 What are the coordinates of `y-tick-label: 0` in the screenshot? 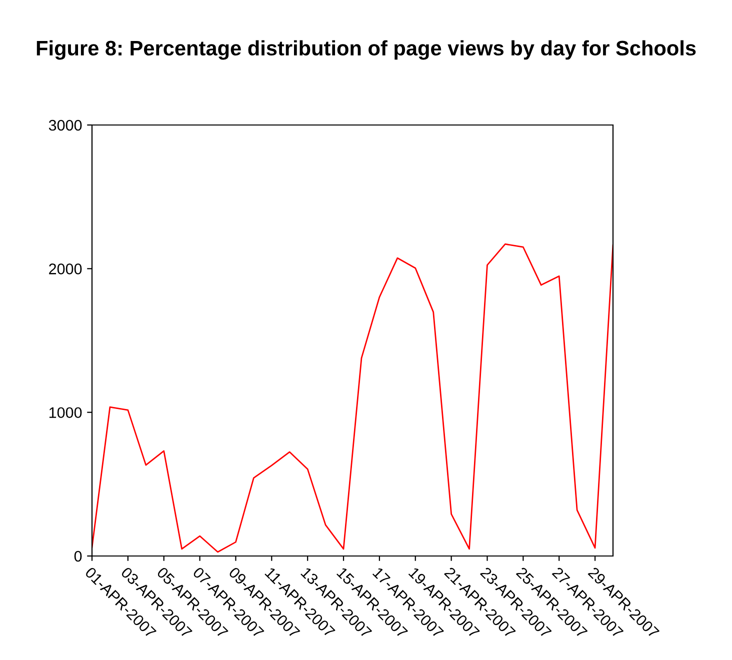 It's located at (78, 556).